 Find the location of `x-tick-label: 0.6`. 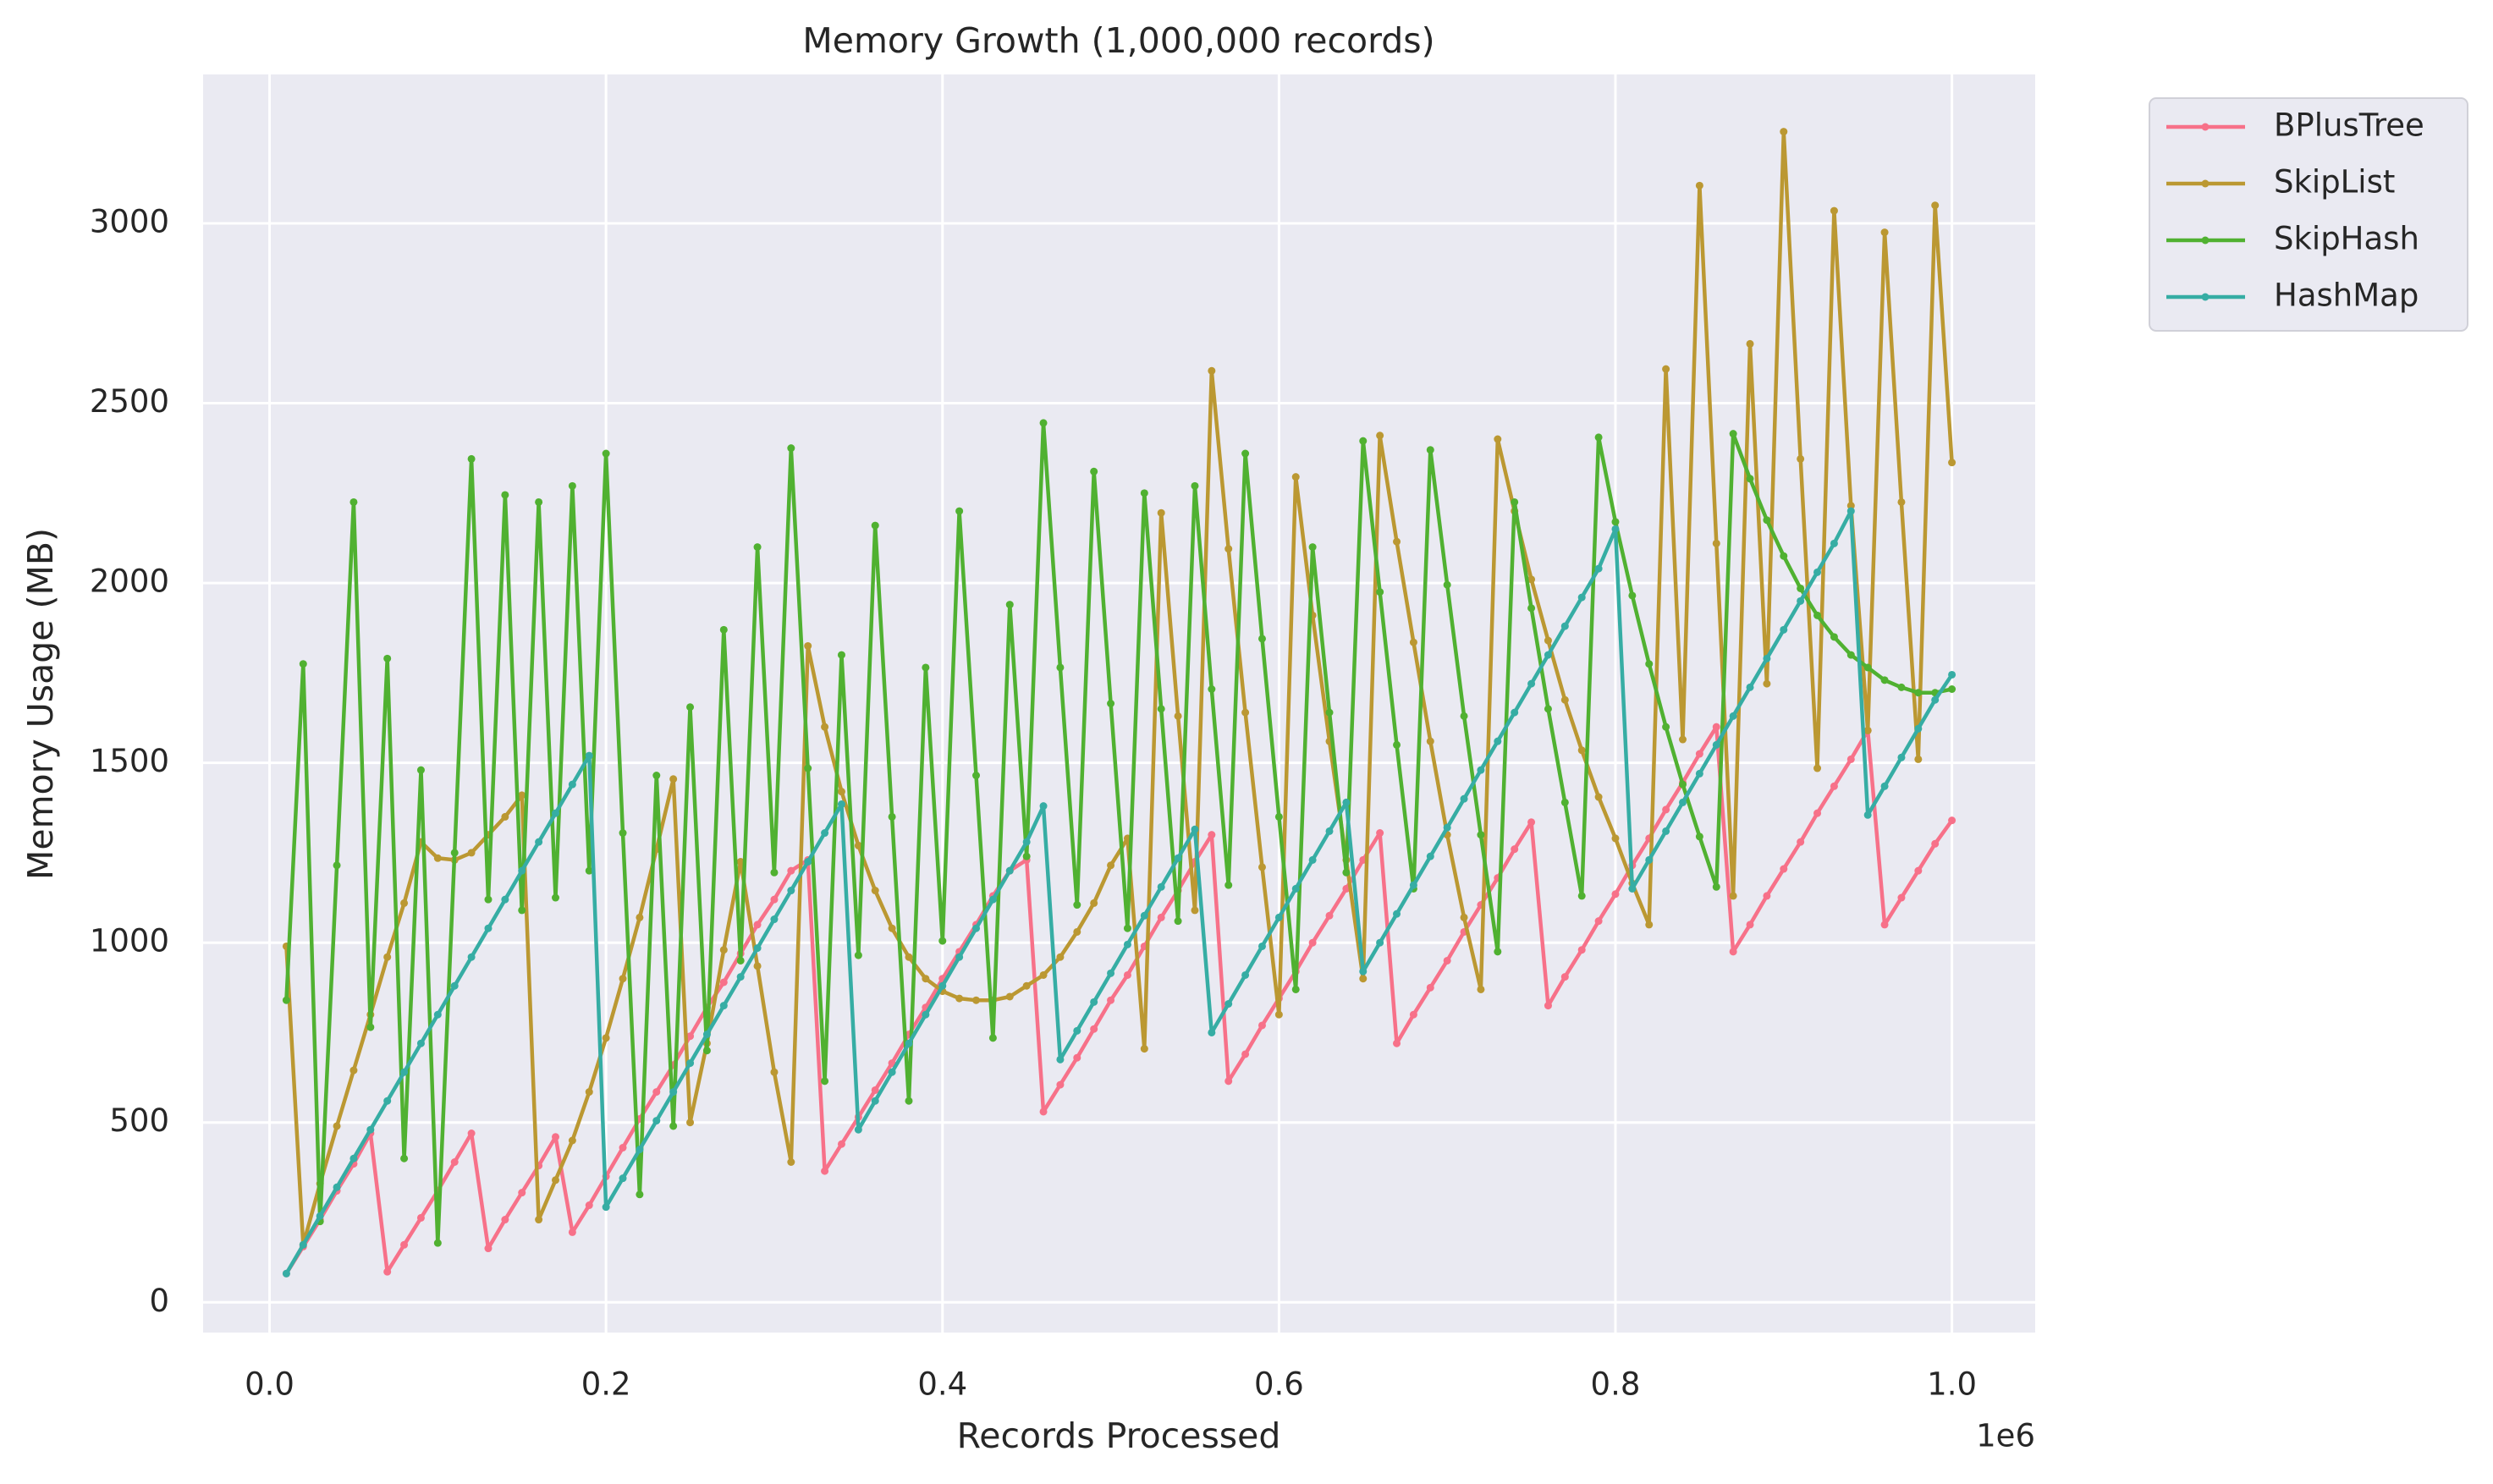

x-tick-label: 0.6 is located at coordinates (1279, 1384).